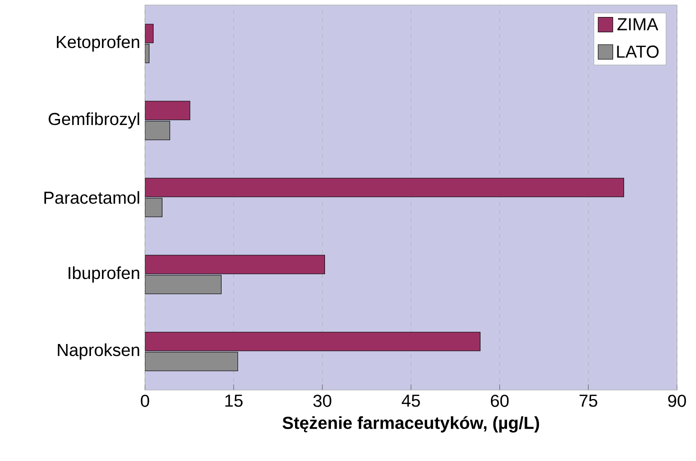 Image resolution: width=696 pixels, height=461 pixels. Describe the element at coordinates (104, 274) in the screenshot. I see `y-tick-label: Ibuprofen` at that location.